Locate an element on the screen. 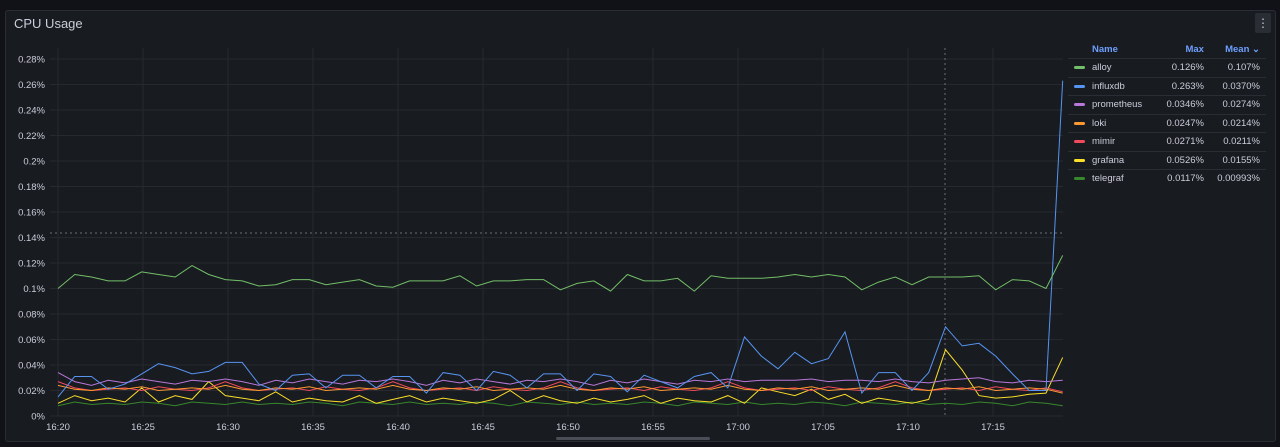 The height and width of the screenshot is (447, 1280). legend-mean: 0.0155% is located at coordinates (1237, 160).